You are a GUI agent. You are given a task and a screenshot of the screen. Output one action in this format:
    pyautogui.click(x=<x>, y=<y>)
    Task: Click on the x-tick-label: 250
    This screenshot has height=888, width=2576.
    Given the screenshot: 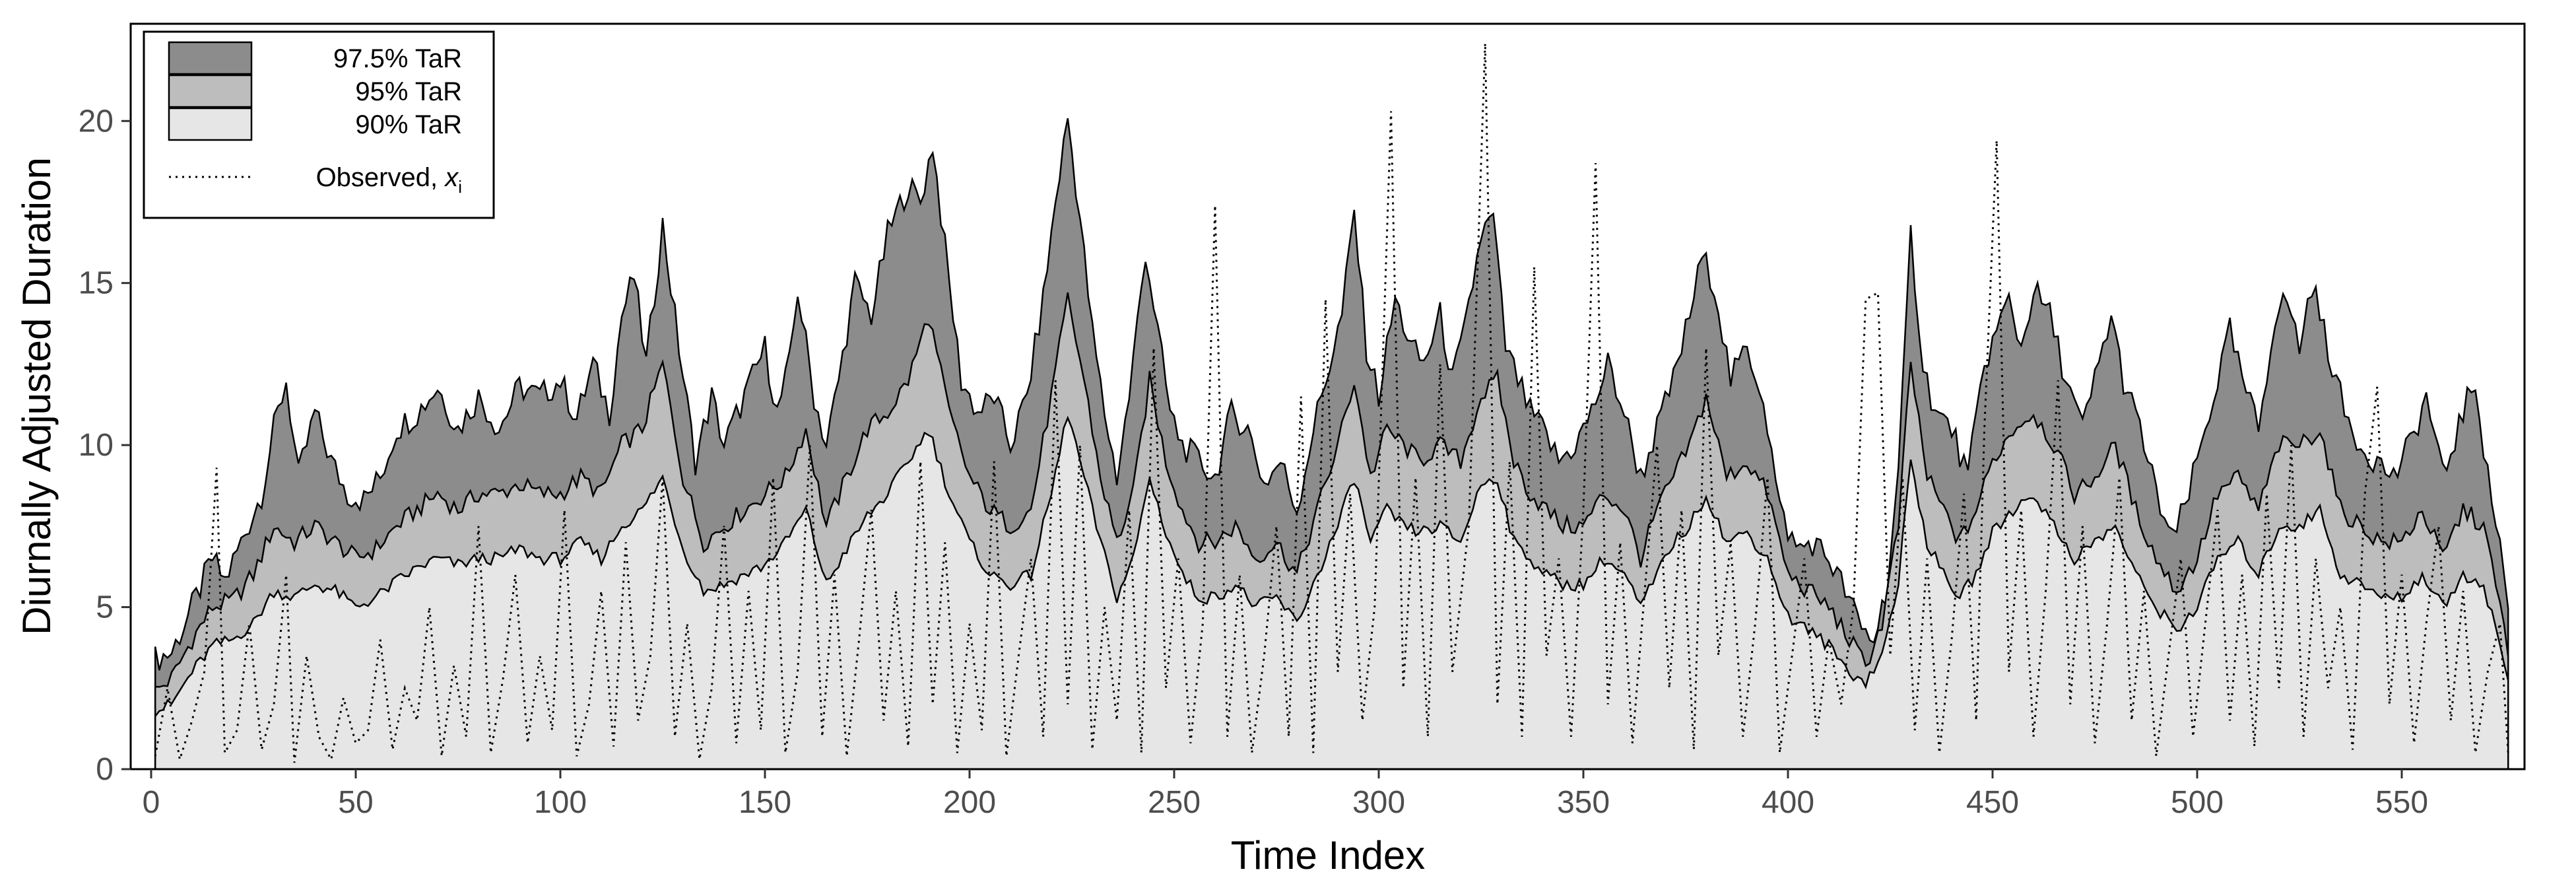 What is the action you would take?
    pyautogui.click(x=1174, y=802)
    